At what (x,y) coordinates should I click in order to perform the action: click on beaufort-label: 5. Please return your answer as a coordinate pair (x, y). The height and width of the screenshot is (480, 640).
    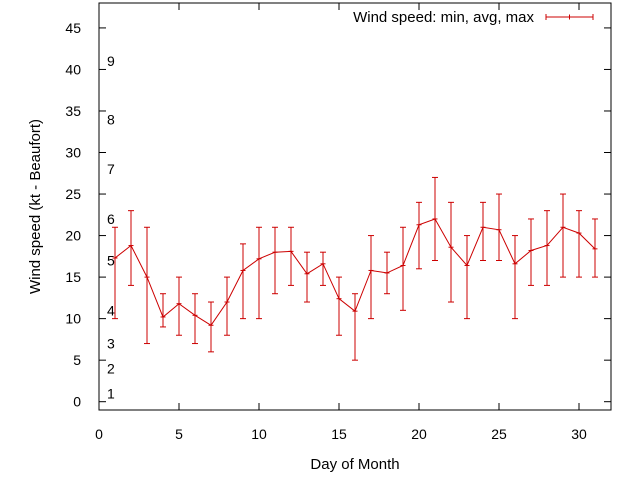
    Looking at the image, I should click on (111, 260).